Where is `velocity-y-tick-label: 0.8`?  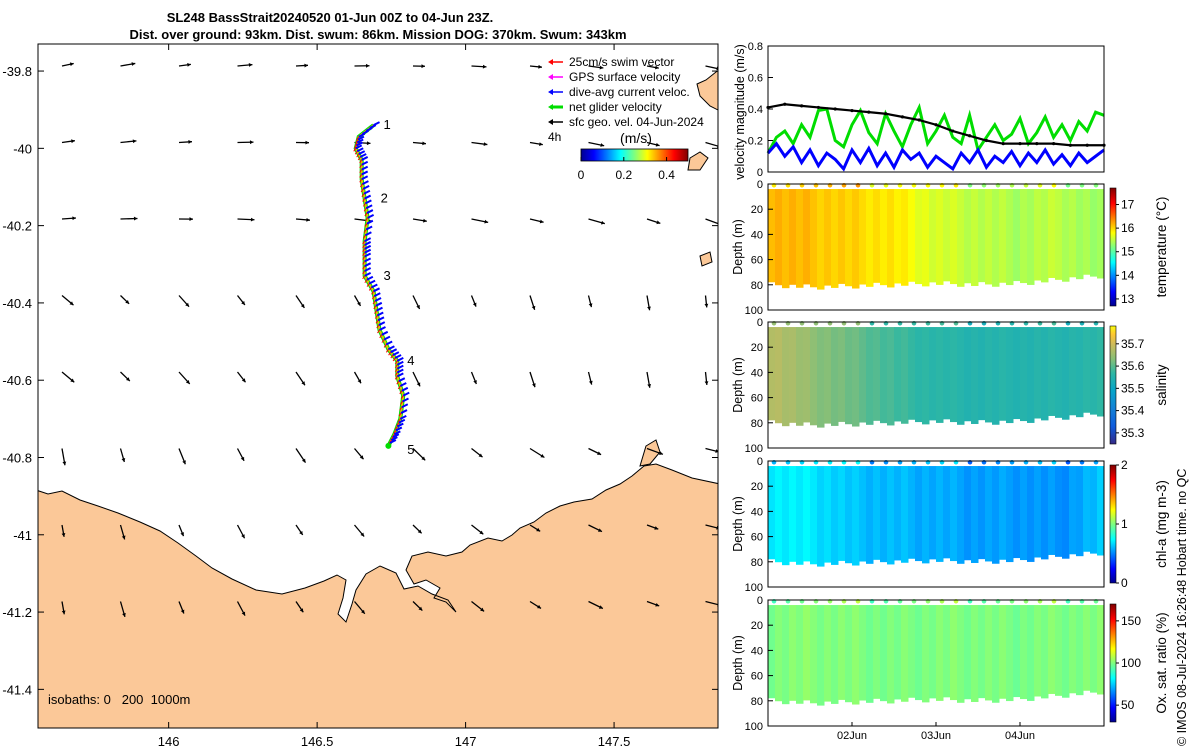
velocity-y-tick-label: 0.8 is located at coordinates (755, 47).